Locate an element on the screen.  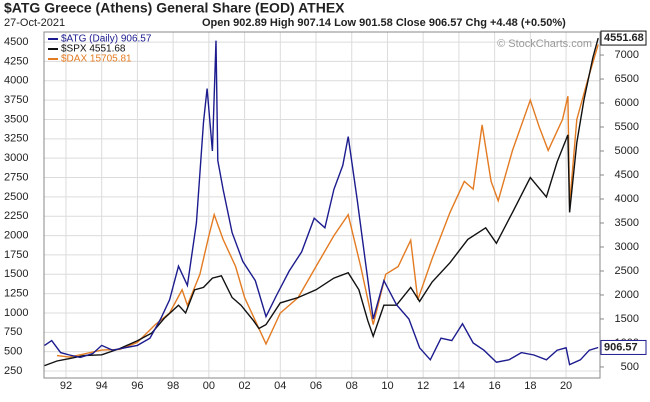
y-tick-label: 3250 is located at coordinates (16, 139).